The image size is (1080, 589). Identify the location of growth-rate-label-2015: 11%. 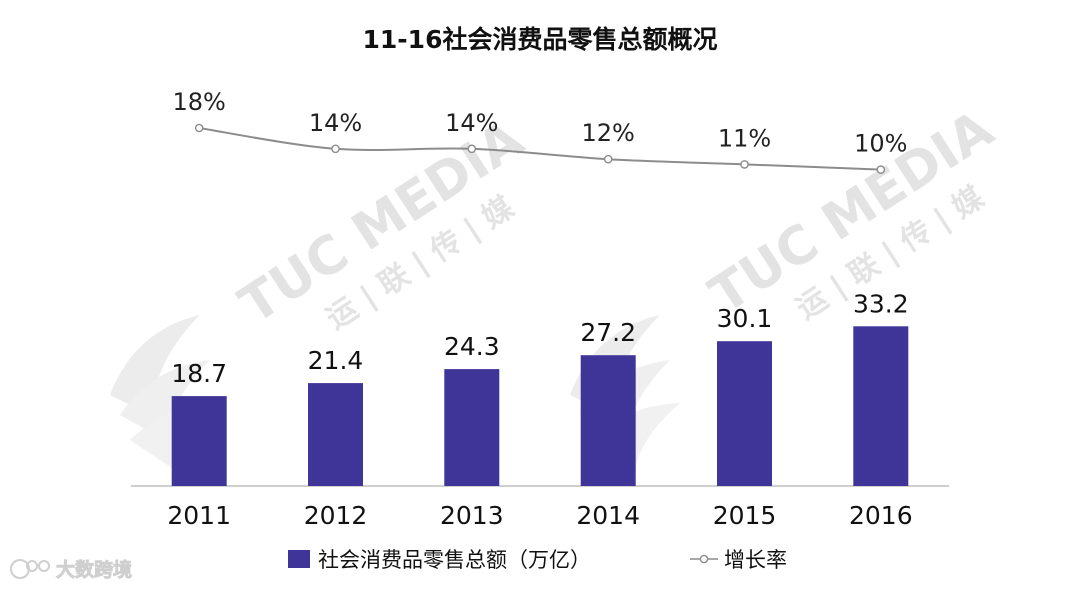
(744, 138).